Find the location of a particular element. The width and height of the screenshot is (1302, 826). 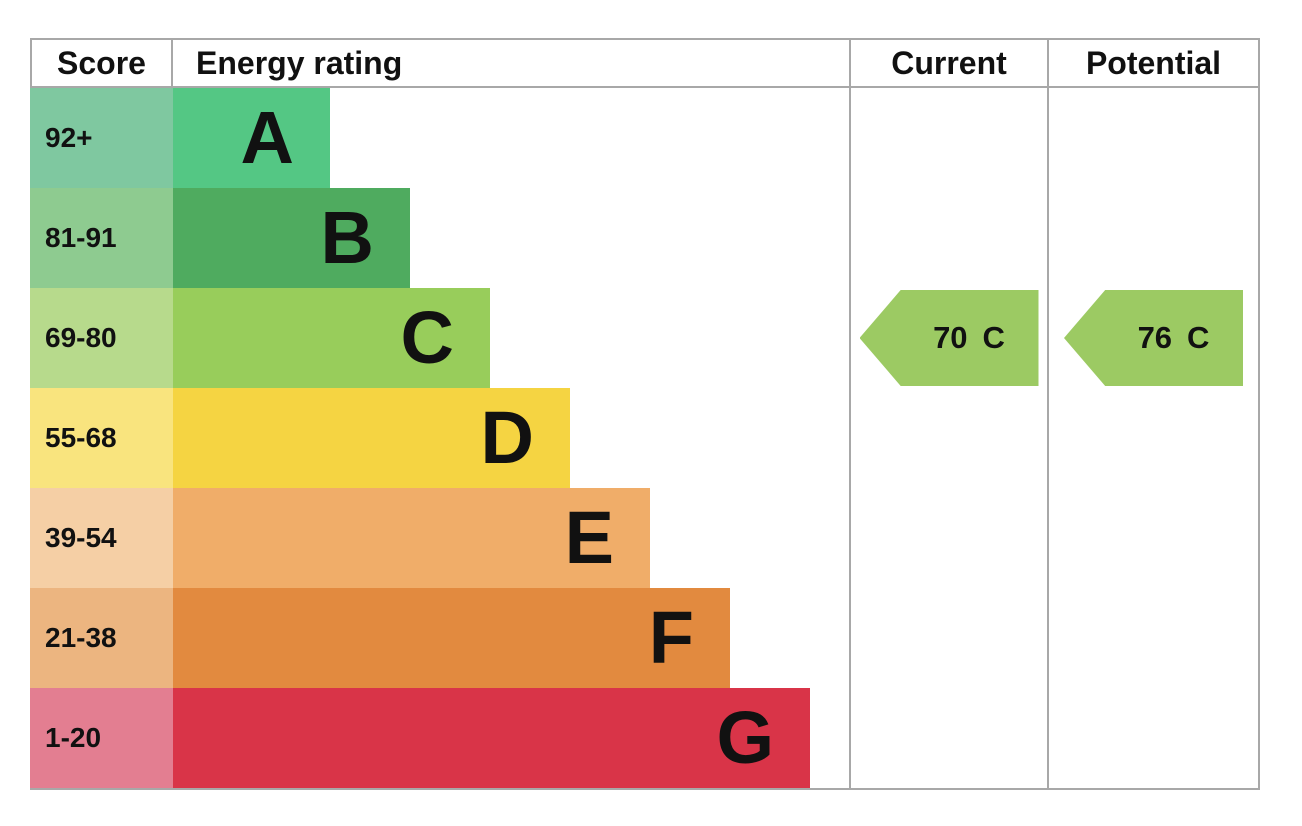

band-bar-c: C is located at coordinates (331, 338).